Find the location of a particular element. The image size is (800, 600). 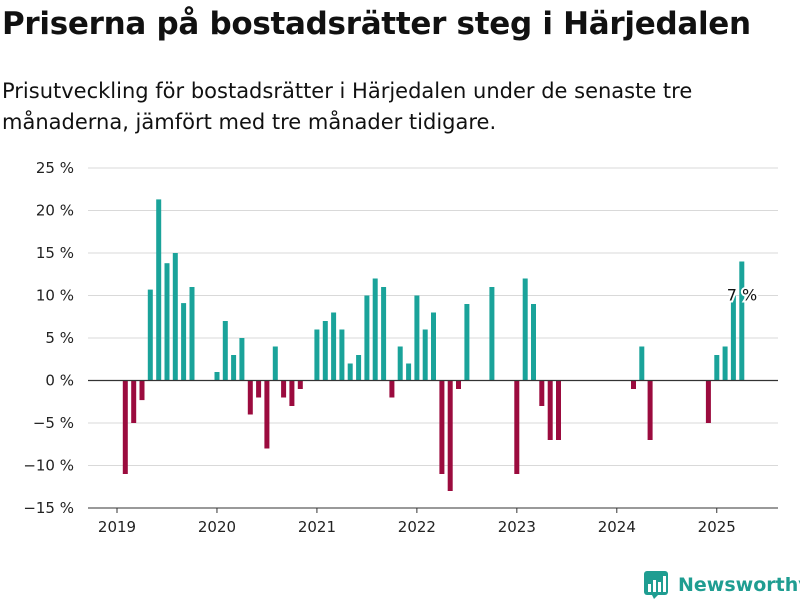

x-tick-label: 2025 is located at coordinates (717, 527).